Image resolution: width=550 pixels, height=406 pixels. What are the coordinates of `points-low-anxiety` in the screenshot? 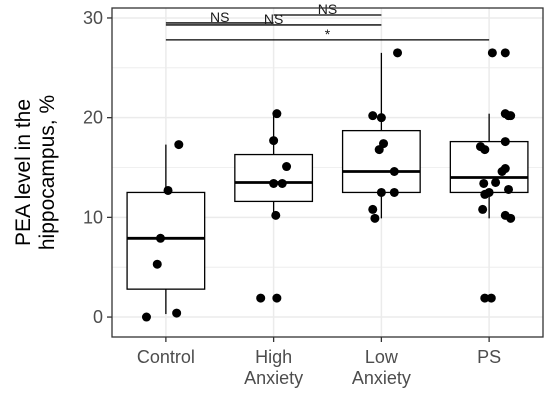 It's located at (385, 135).